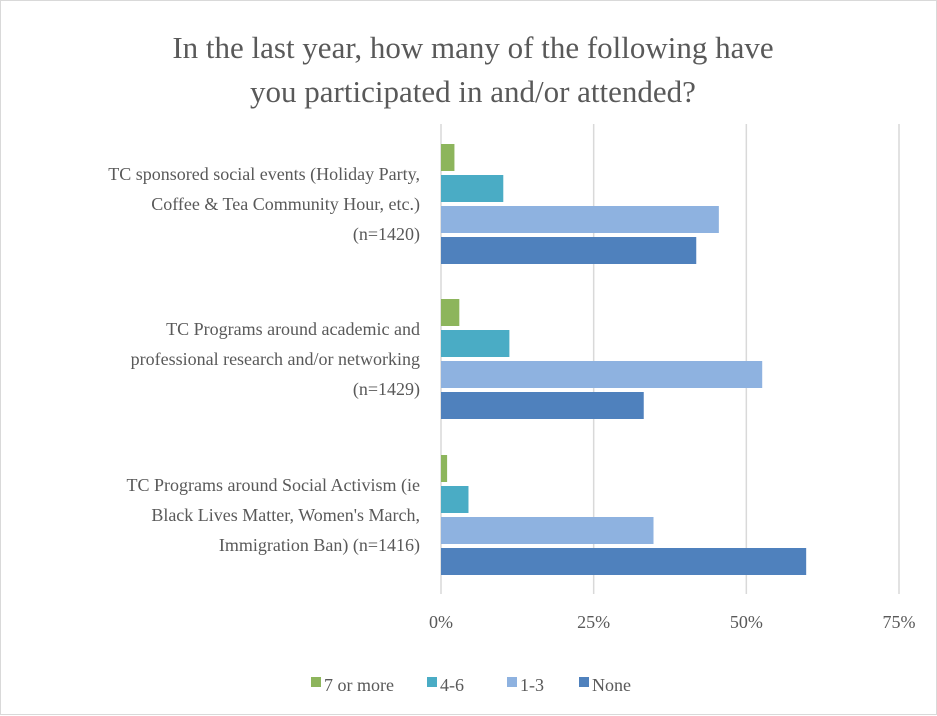 This screenshot has height=716, width=937. Describe the element at coordinates (447, 157) in the screenshot. I see `bar-cat0-7-or-more` at that location.